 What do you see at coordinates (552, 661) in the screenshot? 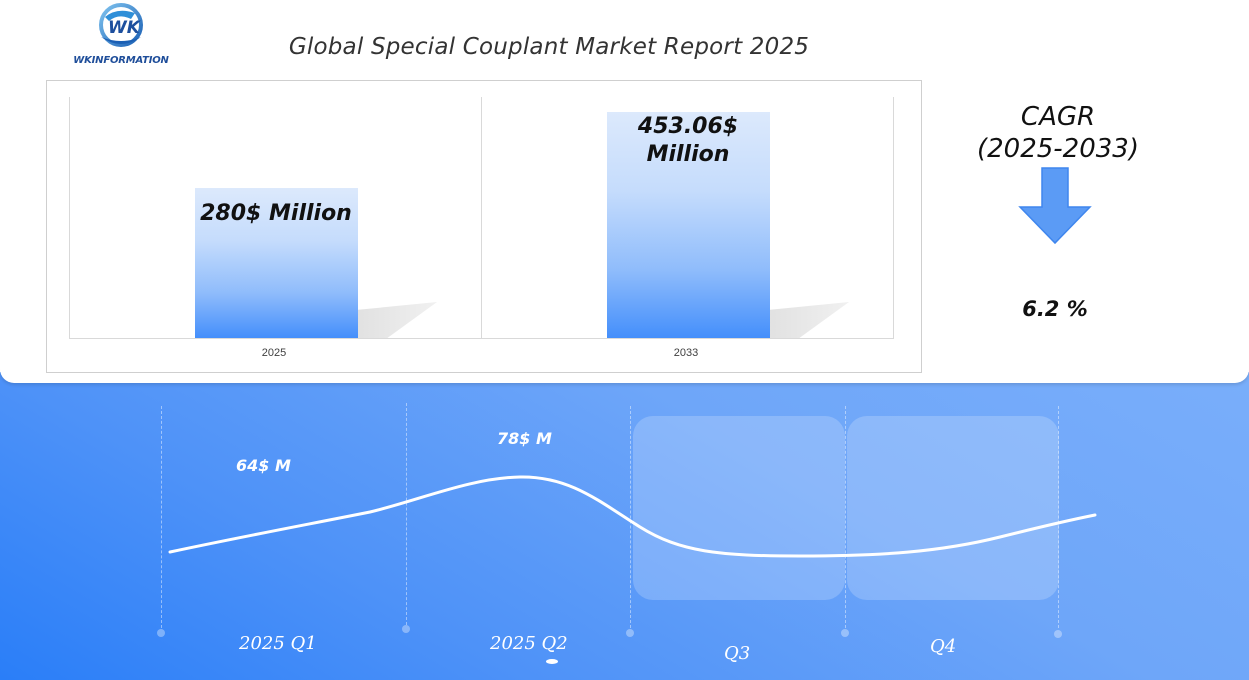
I see `cursor-marker` at bounding box center [552, 661].